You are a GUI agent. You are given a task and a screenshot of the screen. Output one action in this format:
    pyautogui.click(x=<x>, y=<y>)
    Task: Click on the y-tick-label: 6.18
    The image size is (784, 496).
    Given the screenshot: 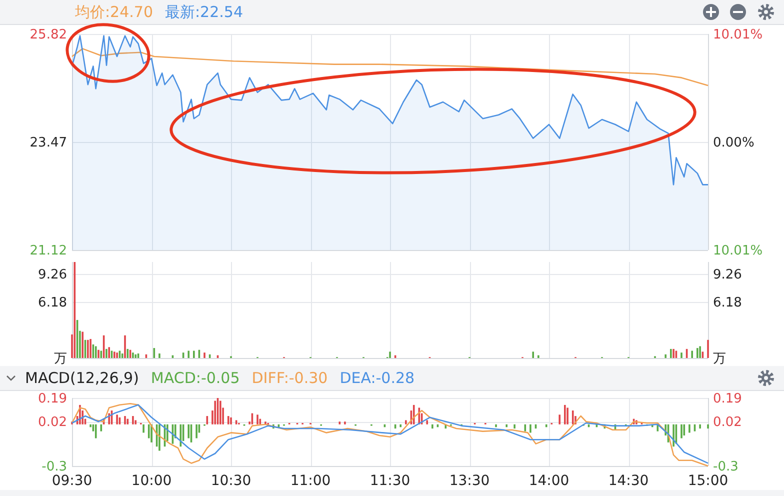 What is the action you would take?
    pyautogui.click(x=52, y=303)
    